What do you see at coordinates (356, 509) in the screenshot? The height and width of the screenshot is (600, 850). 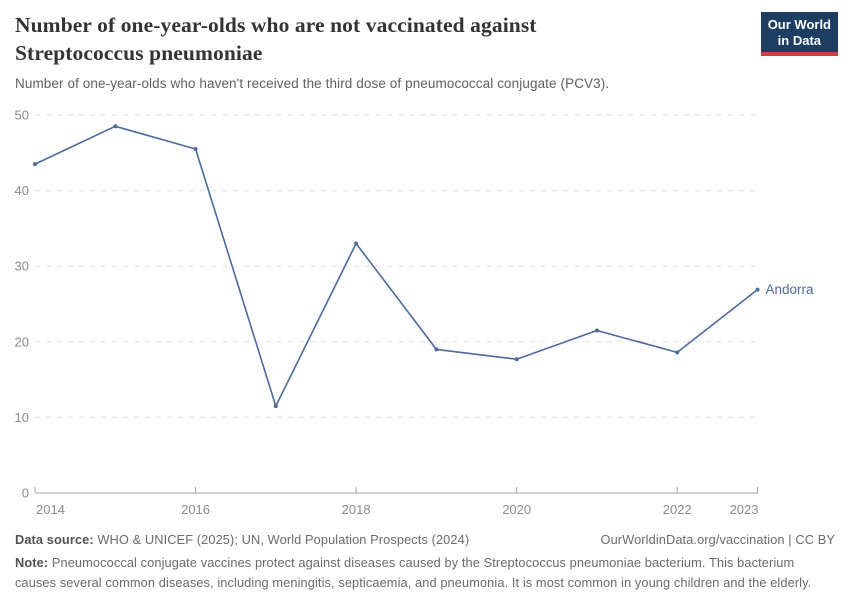 I see `x-axis-label-2018: 2018` at bounding box center [356, 509].